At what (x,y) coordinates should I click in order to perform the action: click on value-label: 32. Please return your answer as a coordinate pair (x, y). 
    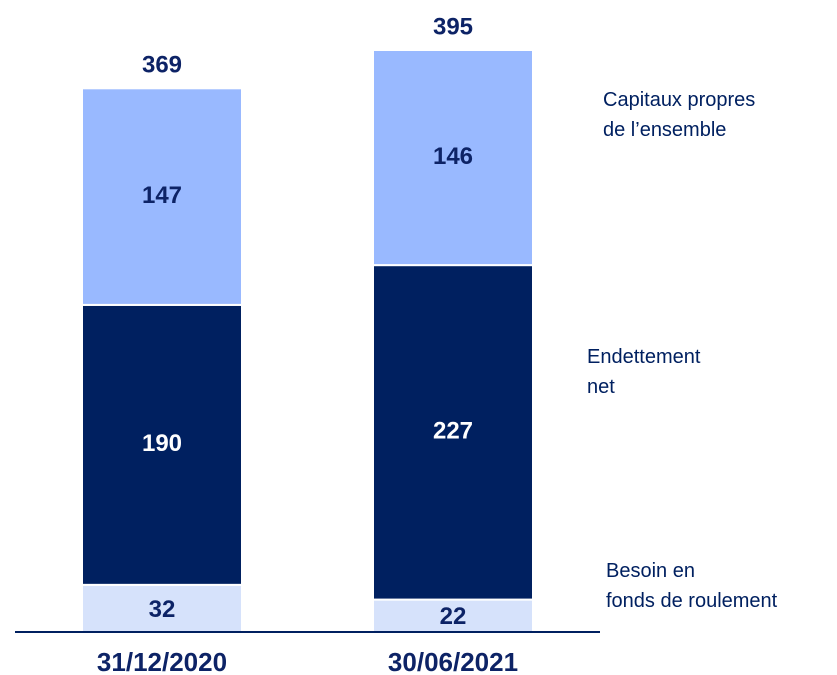
    Looking at the image, I should click on (162, 609).